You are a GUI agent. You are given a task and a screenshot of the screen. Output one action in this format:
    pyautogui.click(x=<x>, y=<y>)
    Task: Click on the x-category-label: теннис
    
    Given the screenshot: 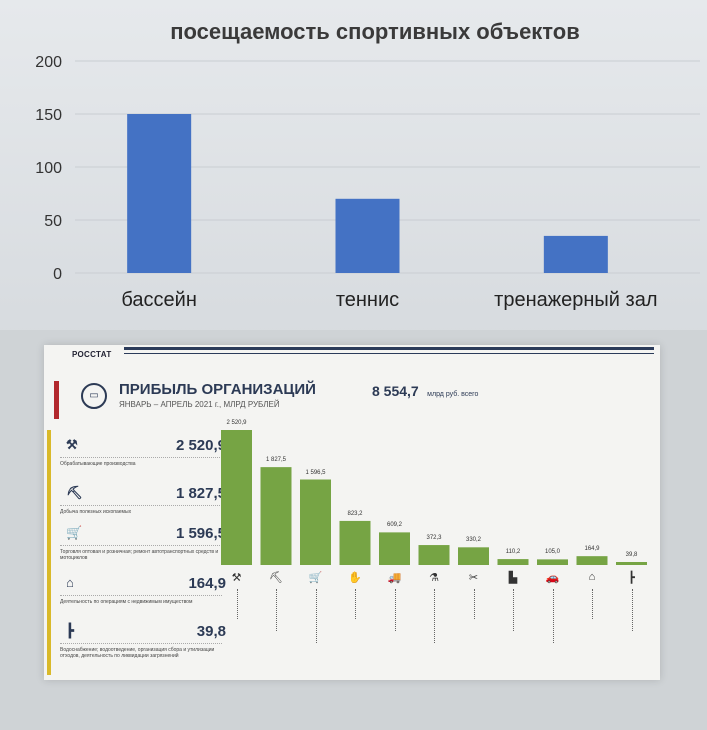 What is the action you would take?
    pyautogui.click(x=367, y=300)
    